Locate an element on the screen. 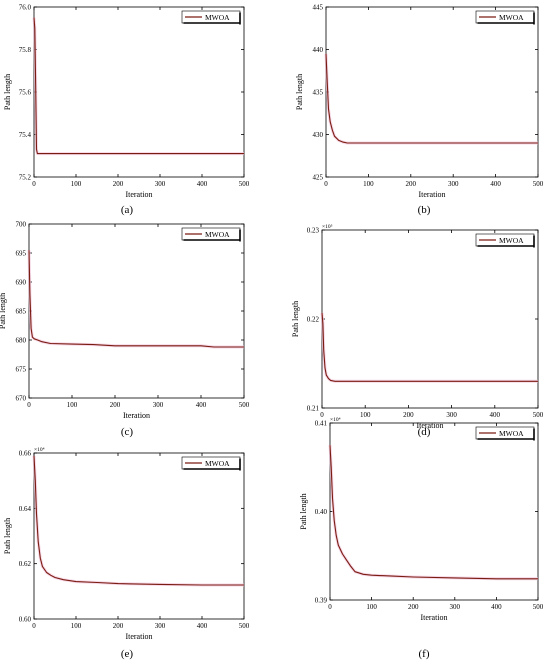 The width and height of the screenshot is (550, 669). panel-caption: (e) is located at coordinates (127, 654).